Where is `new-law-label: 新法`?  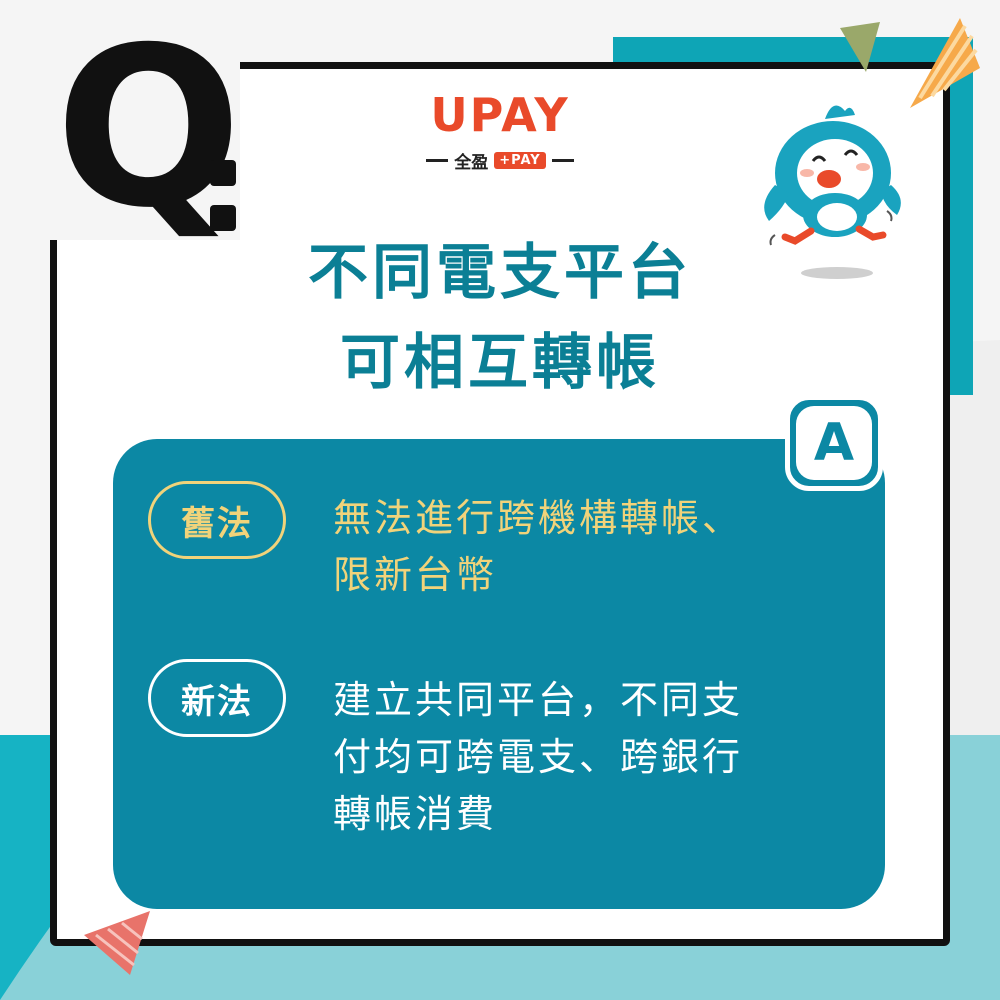
new-law-label: 新法 is located at coordinates (217, 698).